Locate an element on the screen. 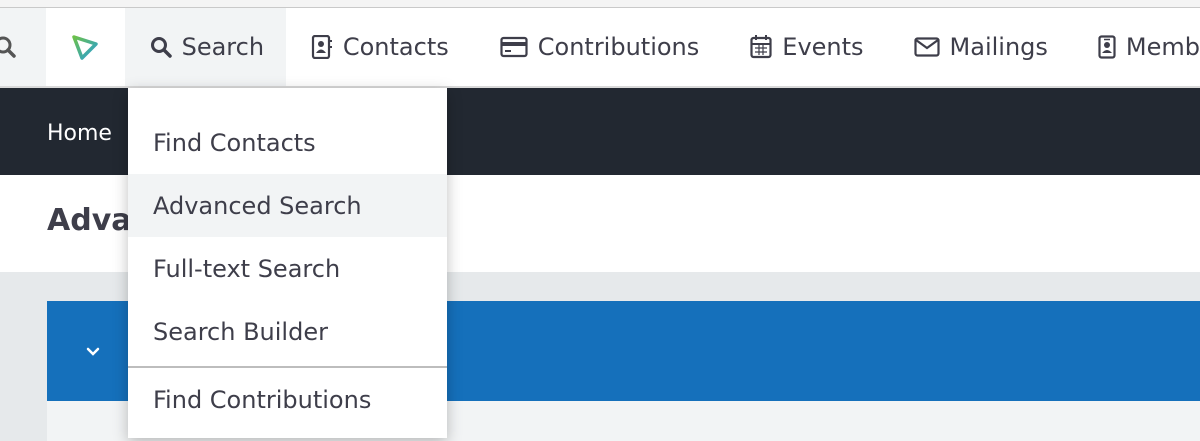 The height and width of the screenshot is (441, 1200). menu-item-find-contacts: Find Contacts is located at coordinates (234, 142).